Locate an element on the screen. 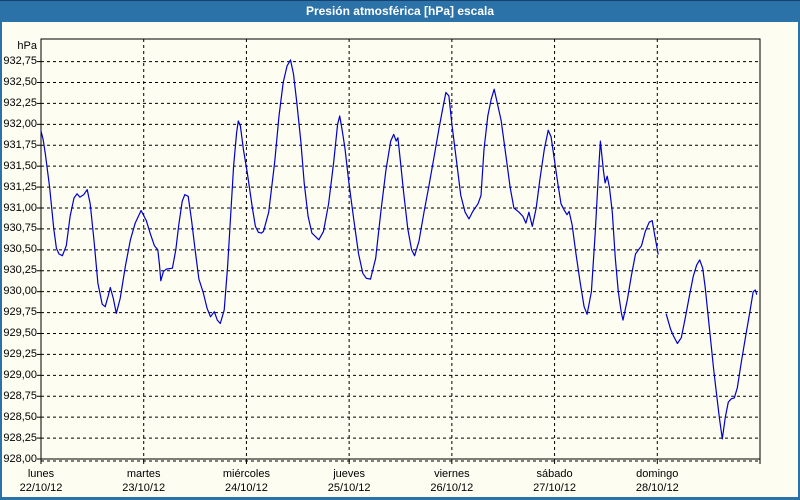 This screenshot has height=500, width=800. x-day-label: martes is located at coordinates (143, 474).